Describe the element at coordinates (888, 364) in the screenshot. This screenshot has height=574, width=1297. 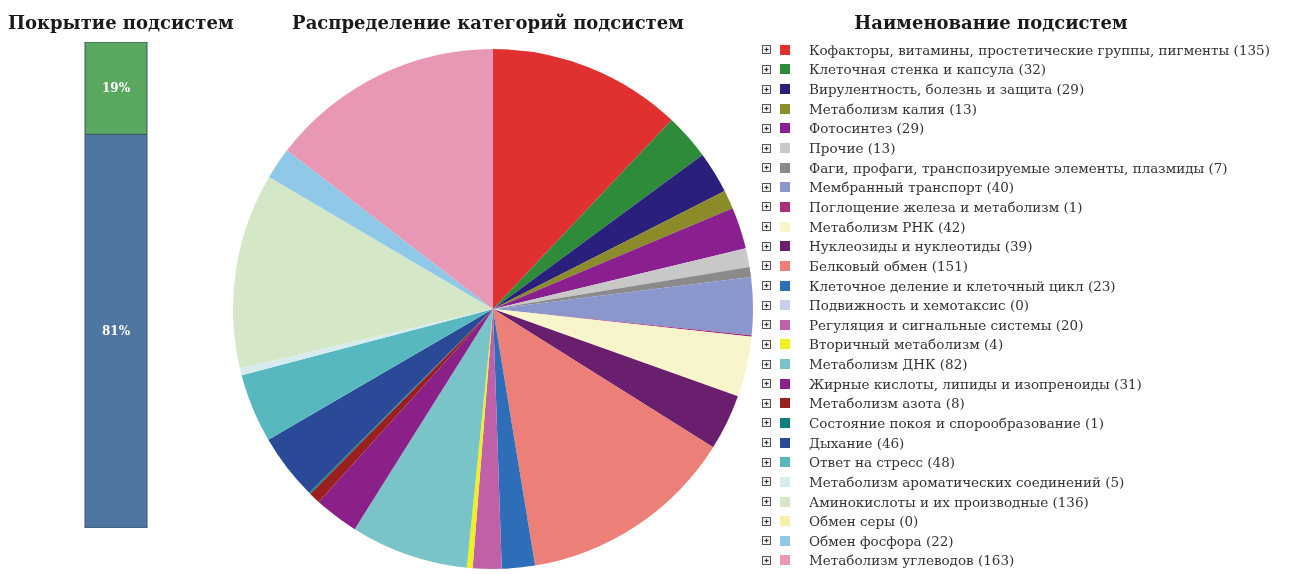
I see `legend-label: Метаболизм ДНК (82)` at that location.